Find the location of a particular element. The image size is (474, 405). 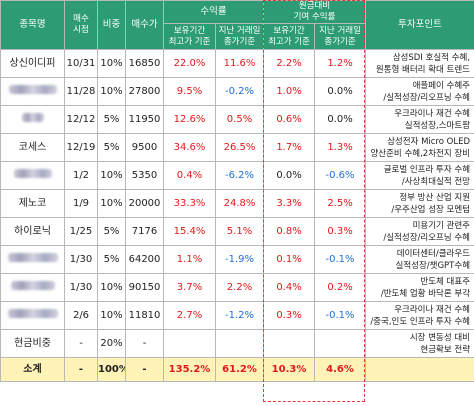

buy-price-cell: 20000 is located at coordinates (144, 203).